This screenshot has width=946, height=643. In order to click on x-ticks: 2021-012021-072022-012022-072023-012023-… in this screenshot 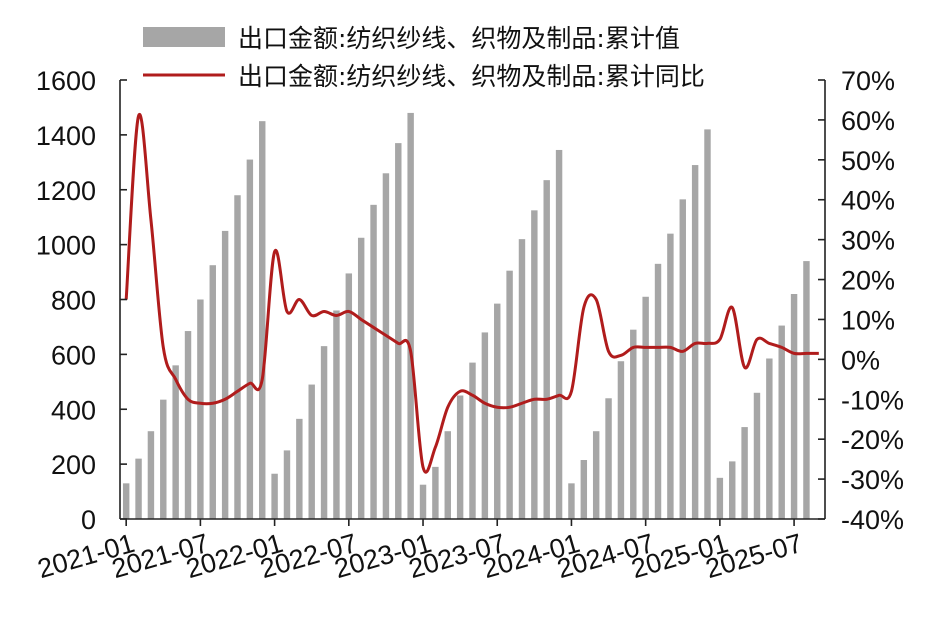, I will do `click(420, 551)`.